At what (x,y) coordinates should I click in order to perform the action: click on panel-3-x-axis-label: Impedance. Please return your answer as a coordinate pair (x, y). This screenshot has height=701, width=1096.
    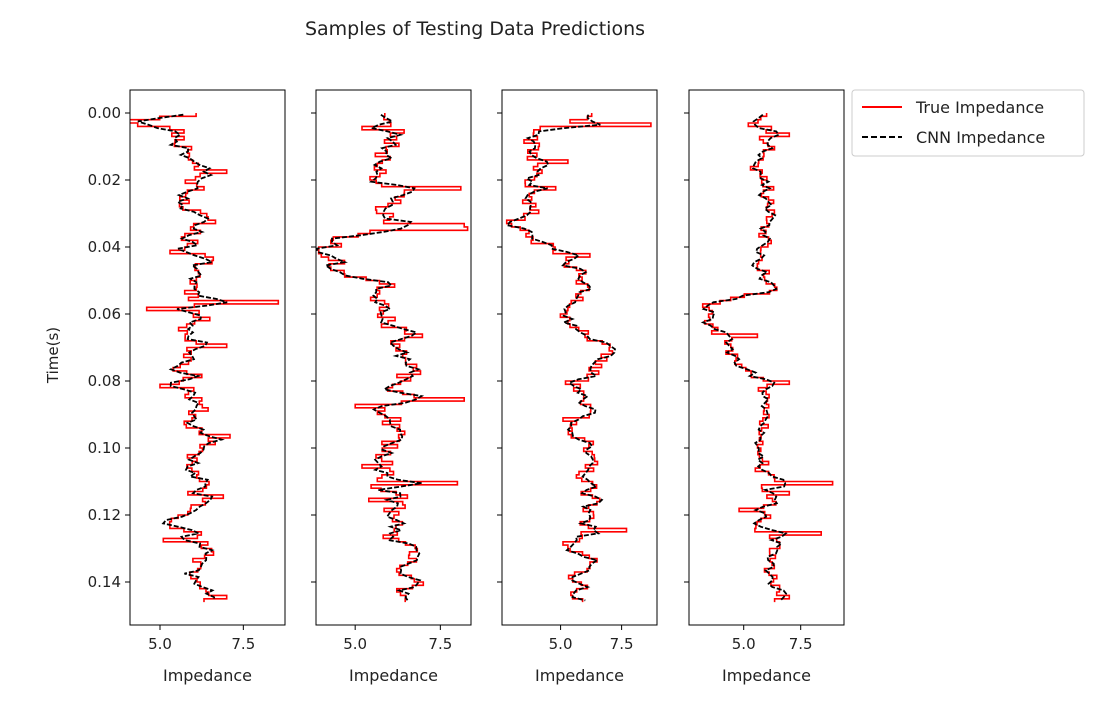
    Looking at the image, I should click on (579, 675).